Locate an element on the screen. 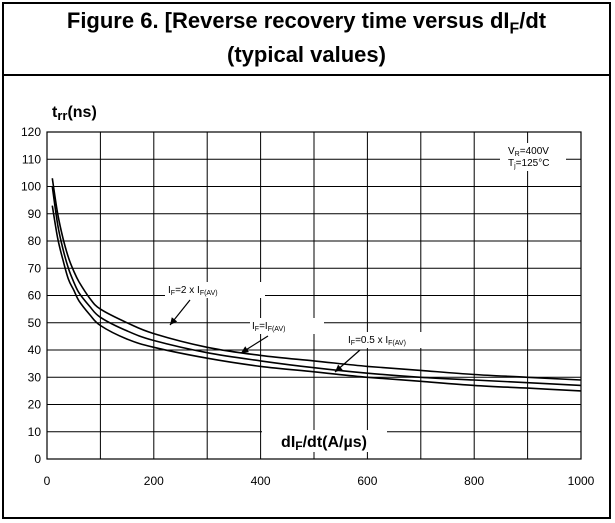 This screenshot has width=615, height=523. conditions-background is located at coordinates (533, 157).